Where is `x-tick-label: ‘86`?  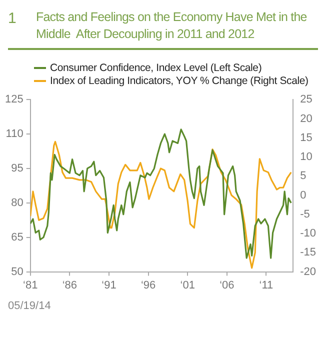
x-tick-label: ‘86 is located at coordinates (70, 285).